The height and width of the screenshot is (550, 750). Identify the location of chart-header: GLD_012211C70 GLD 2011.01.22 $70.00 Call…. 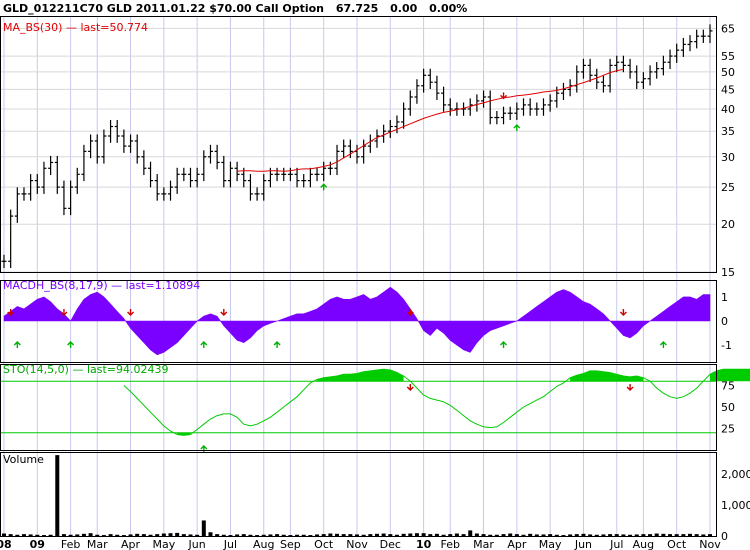
(235, 8).